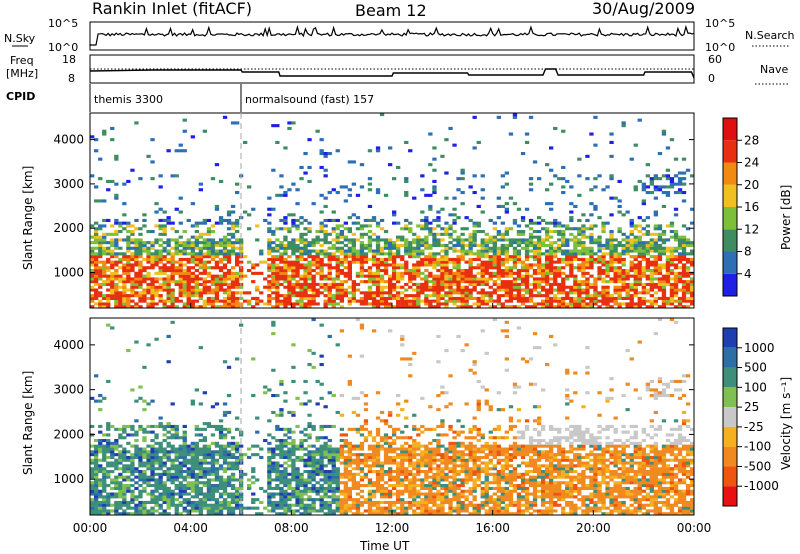  I want to click on station-title: Rankin Inlet (fitACF), so click(172, 9).